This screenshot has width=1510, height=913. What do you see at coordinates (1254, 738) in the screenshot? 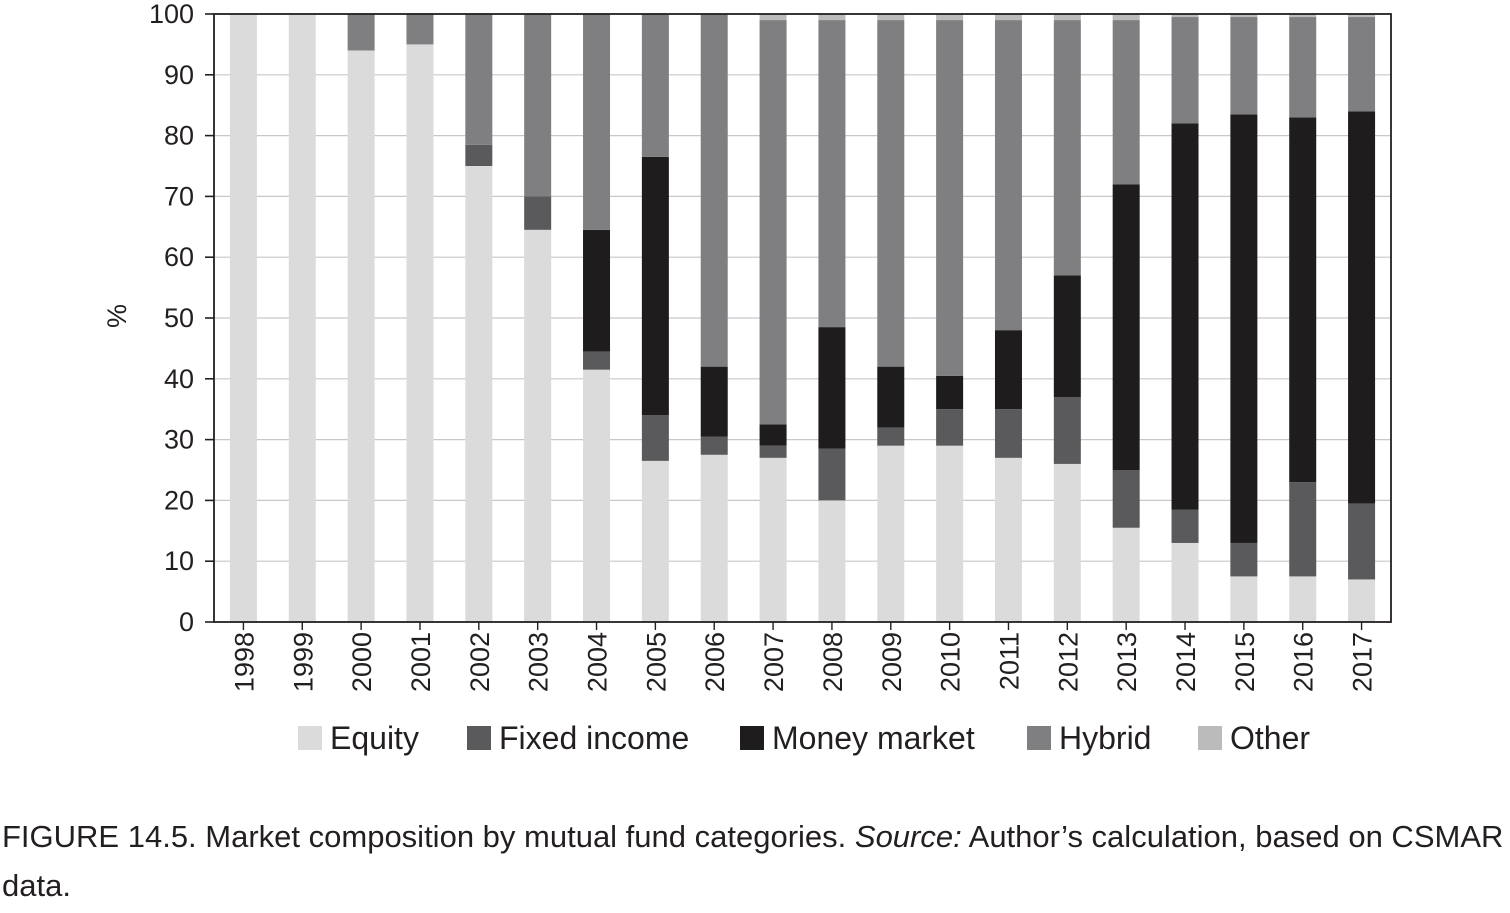
I see `legend-item: Other` at bounding box center [1254, 738].